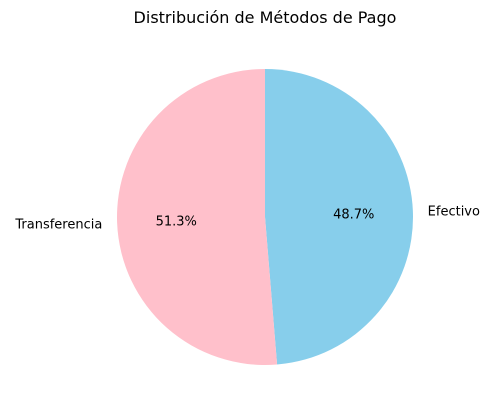 Image resolution: width=494 pixels, height=412 pixels. What do you see at coordinates (176, 222) in the screenshot?
I see `slice-pct-transferencia: 51.3%` at bounding box center [176, 222].